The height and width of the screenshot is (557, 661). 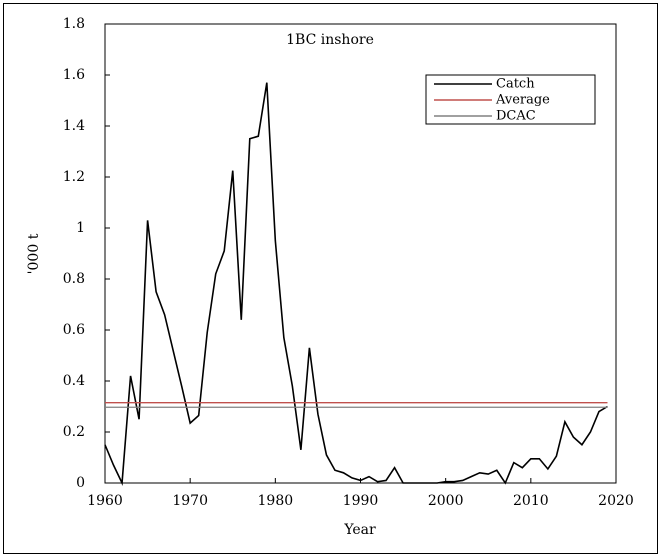 I want to click on y-tick-label: 1.6, so click(x=74, y=75).